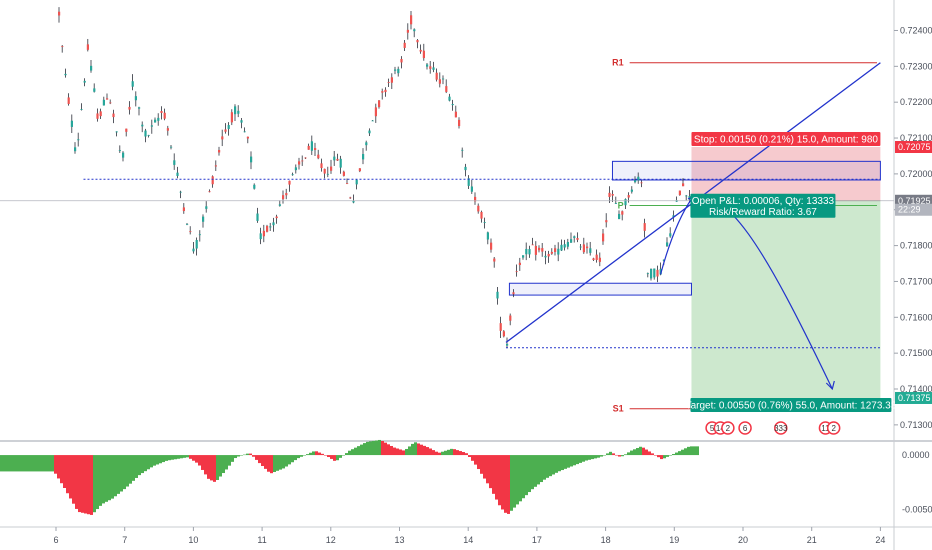  What do you see at coordinates (913, 209) in the screenshot?
I see `price-tag` at bounding box center [913, 209].